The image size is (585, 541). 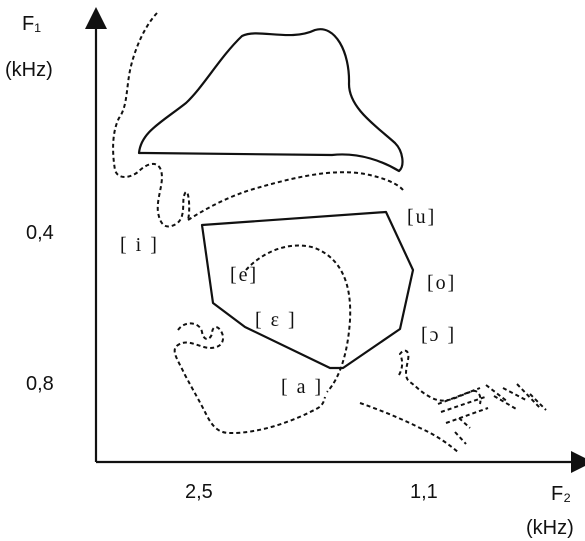 What do you see at coordinates (40, 384) in the screenshot?
I see `y-tick-label-0-8: 0,8` at bounding box center [40, 384].